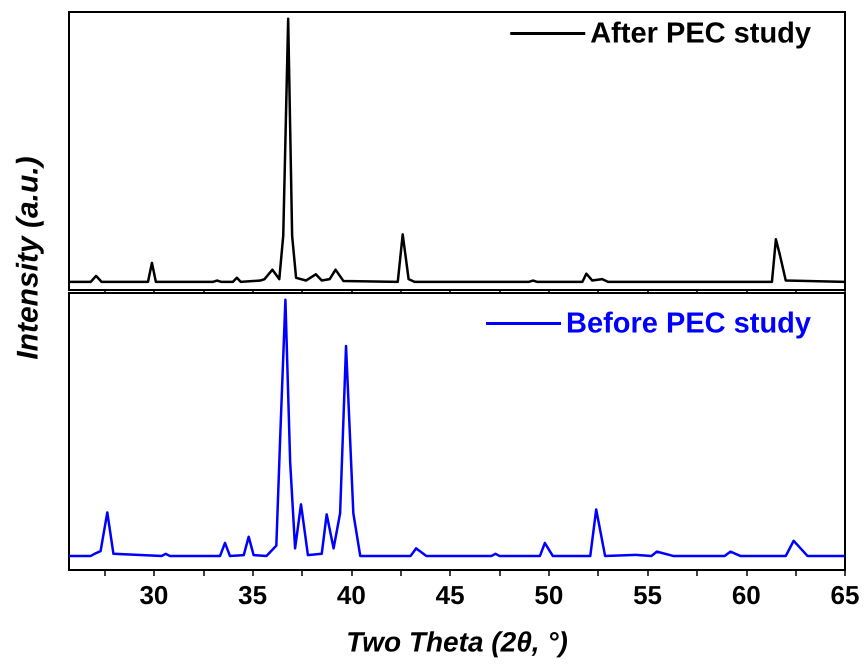  Describe the element at coordinates (701, 34) in the screenshot. I see `legend-label: After PEC study` at that location.